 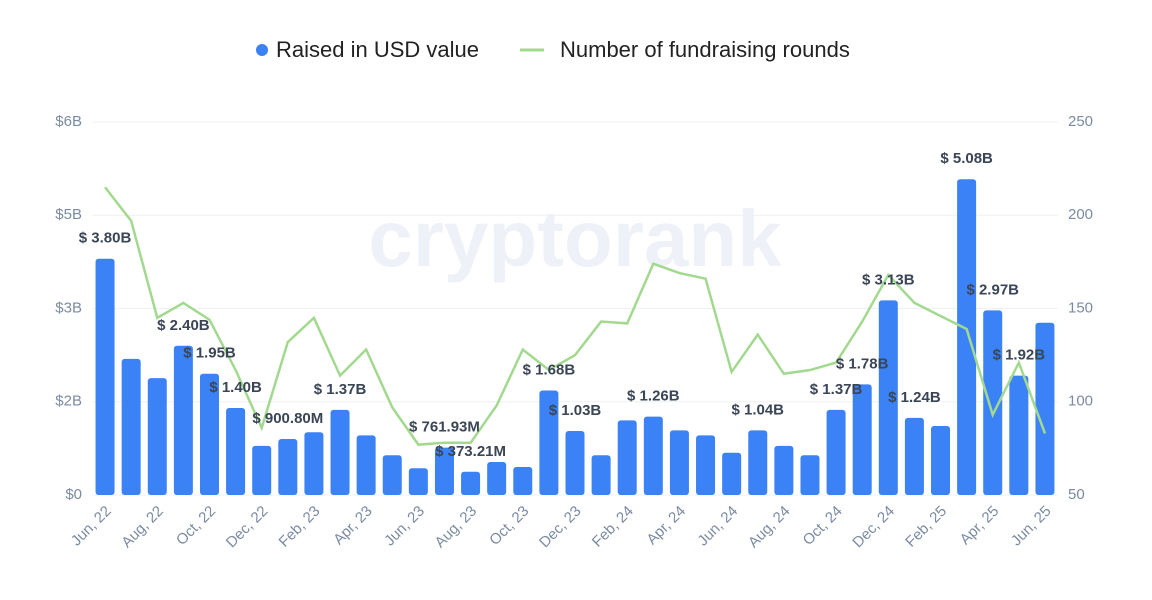 I want to click on x-tick-label: Feb, 25, so click(x=926, y=527).